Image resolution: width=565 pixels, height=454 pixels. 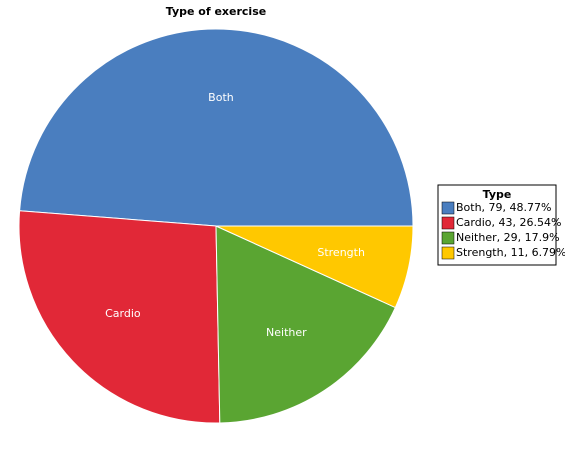 I want to click on legend-label: Both, 79, 48.77%, so click(x=504, y=207).